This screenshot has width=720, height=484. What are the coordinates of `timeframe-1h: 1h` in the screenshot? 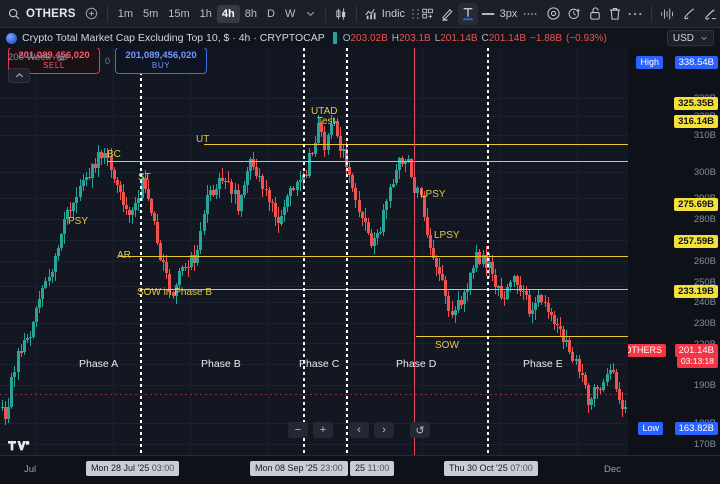 It's located at (205, 13).